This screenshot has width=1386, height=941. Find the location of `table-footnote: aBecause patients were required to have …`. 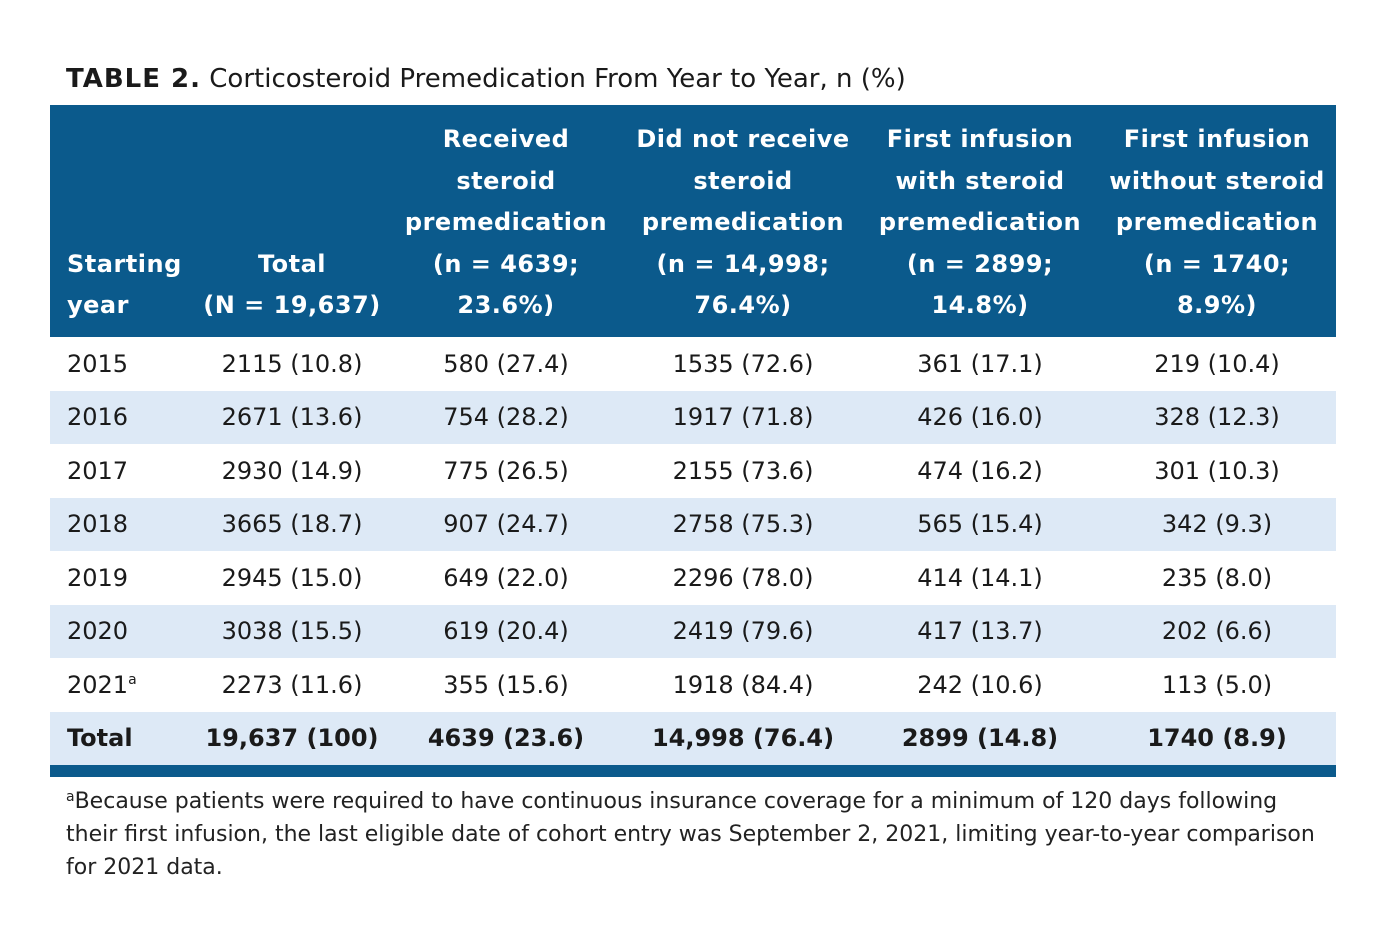

table-footnote: aBecause patients were required to have … is located at coordinates (696, 834).